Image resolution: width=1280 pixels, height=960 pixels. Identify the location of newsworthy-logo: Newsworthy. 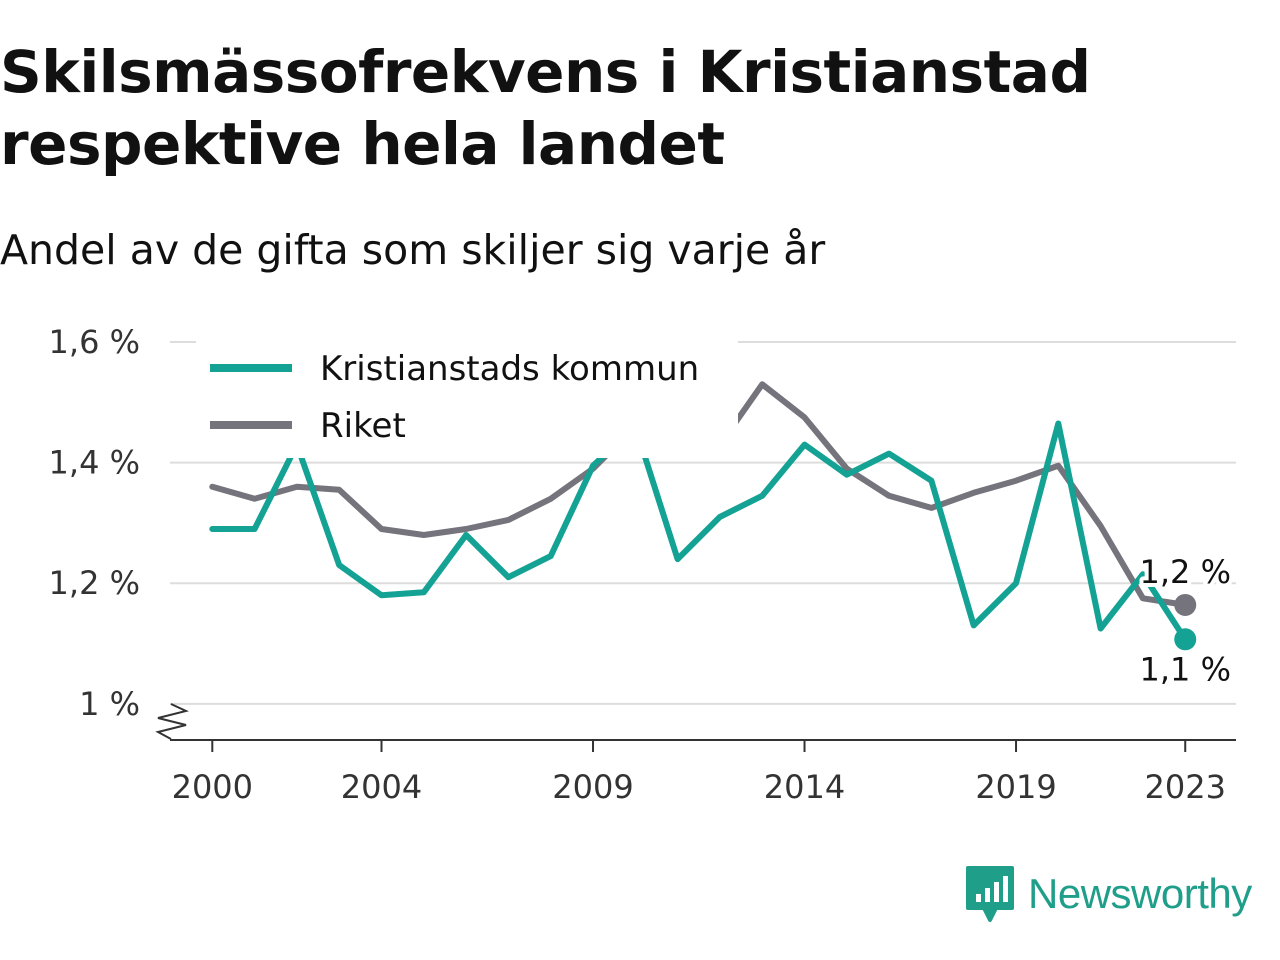
(1108, 894).